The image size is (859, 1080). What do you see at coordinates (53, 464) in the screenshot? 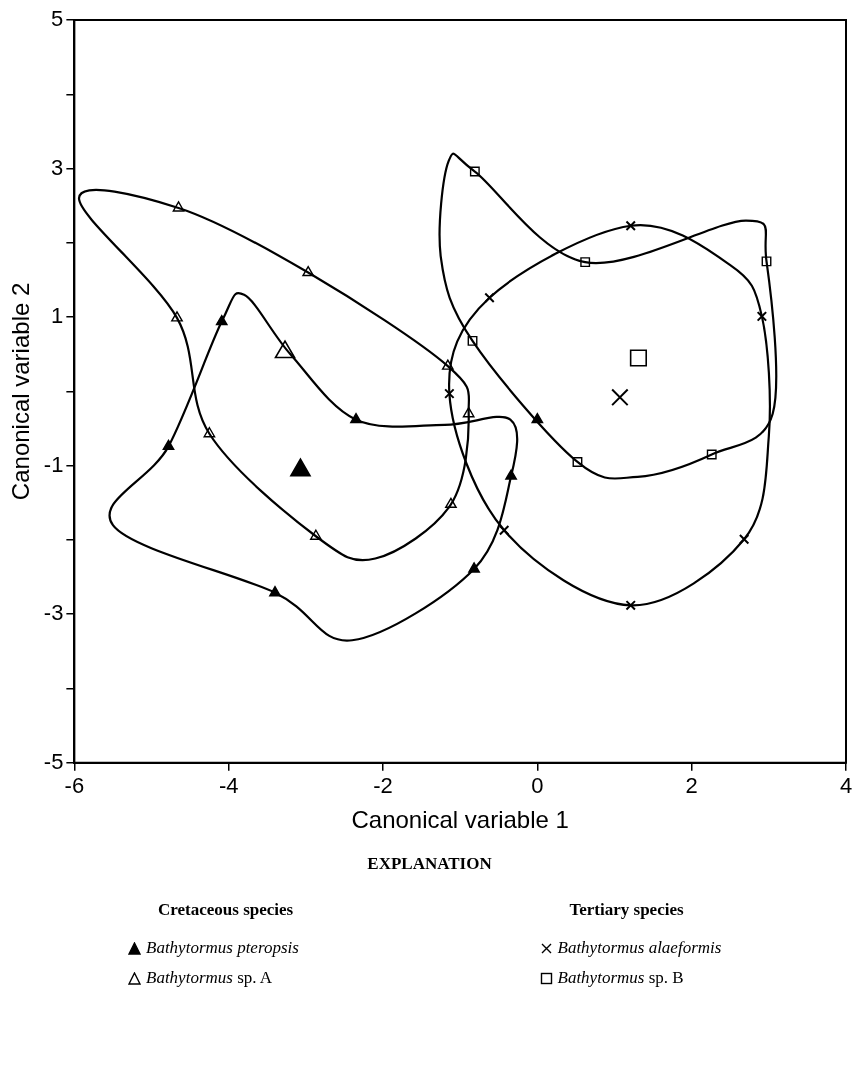
I see `y-tick-label: -1` at bounding box center [53, 464].